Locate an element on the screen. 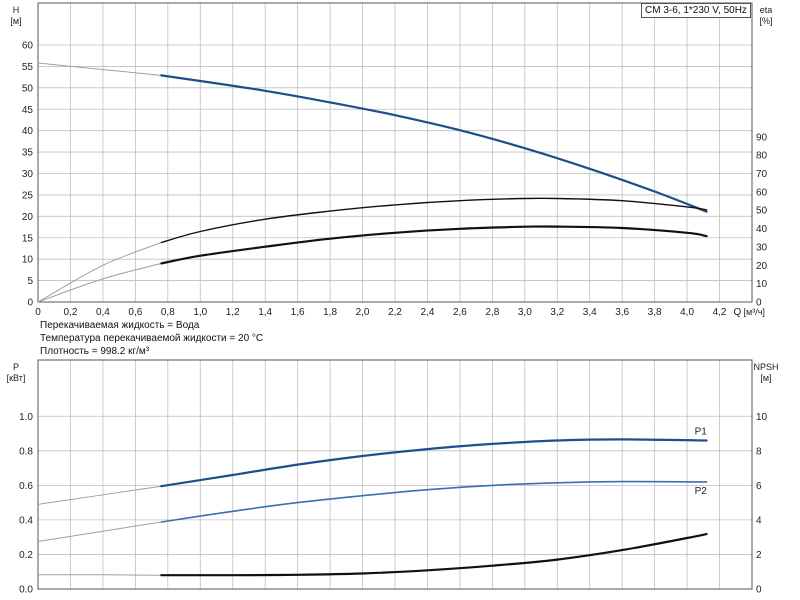 The height and width of the screenshot is (600, 800). y-left-tick: 1.0 is located at coordinates (26, 417).